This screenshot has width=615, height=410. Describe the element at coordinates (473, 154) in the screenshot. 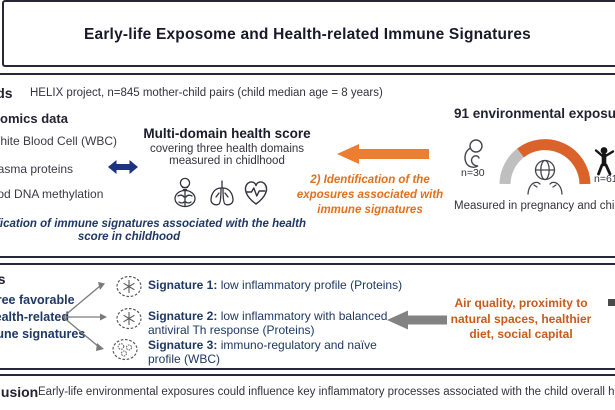

I see `fetus-icon` at that location.